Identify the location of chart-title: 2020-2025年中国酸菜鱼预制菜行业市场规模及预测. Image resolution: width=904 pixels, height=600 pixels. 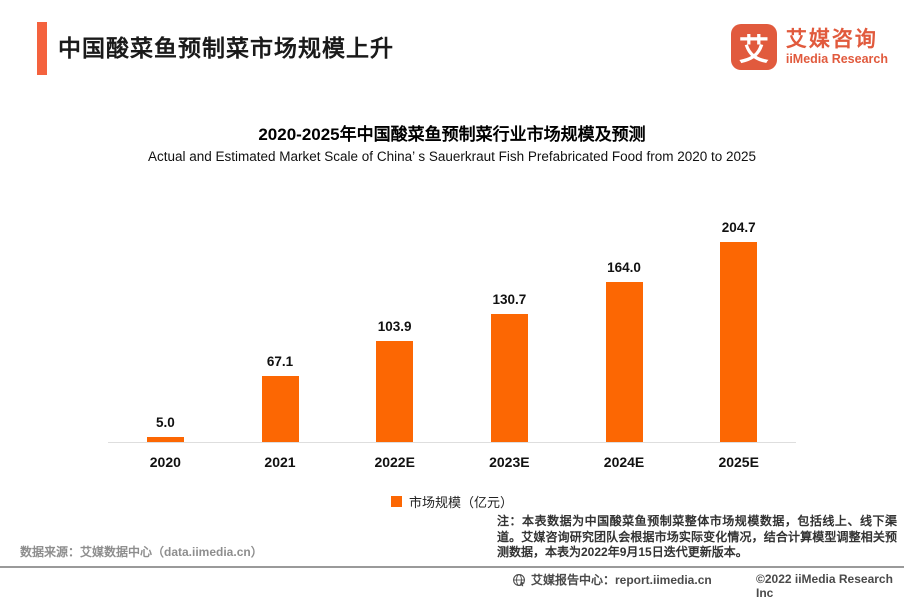
(452, 134).